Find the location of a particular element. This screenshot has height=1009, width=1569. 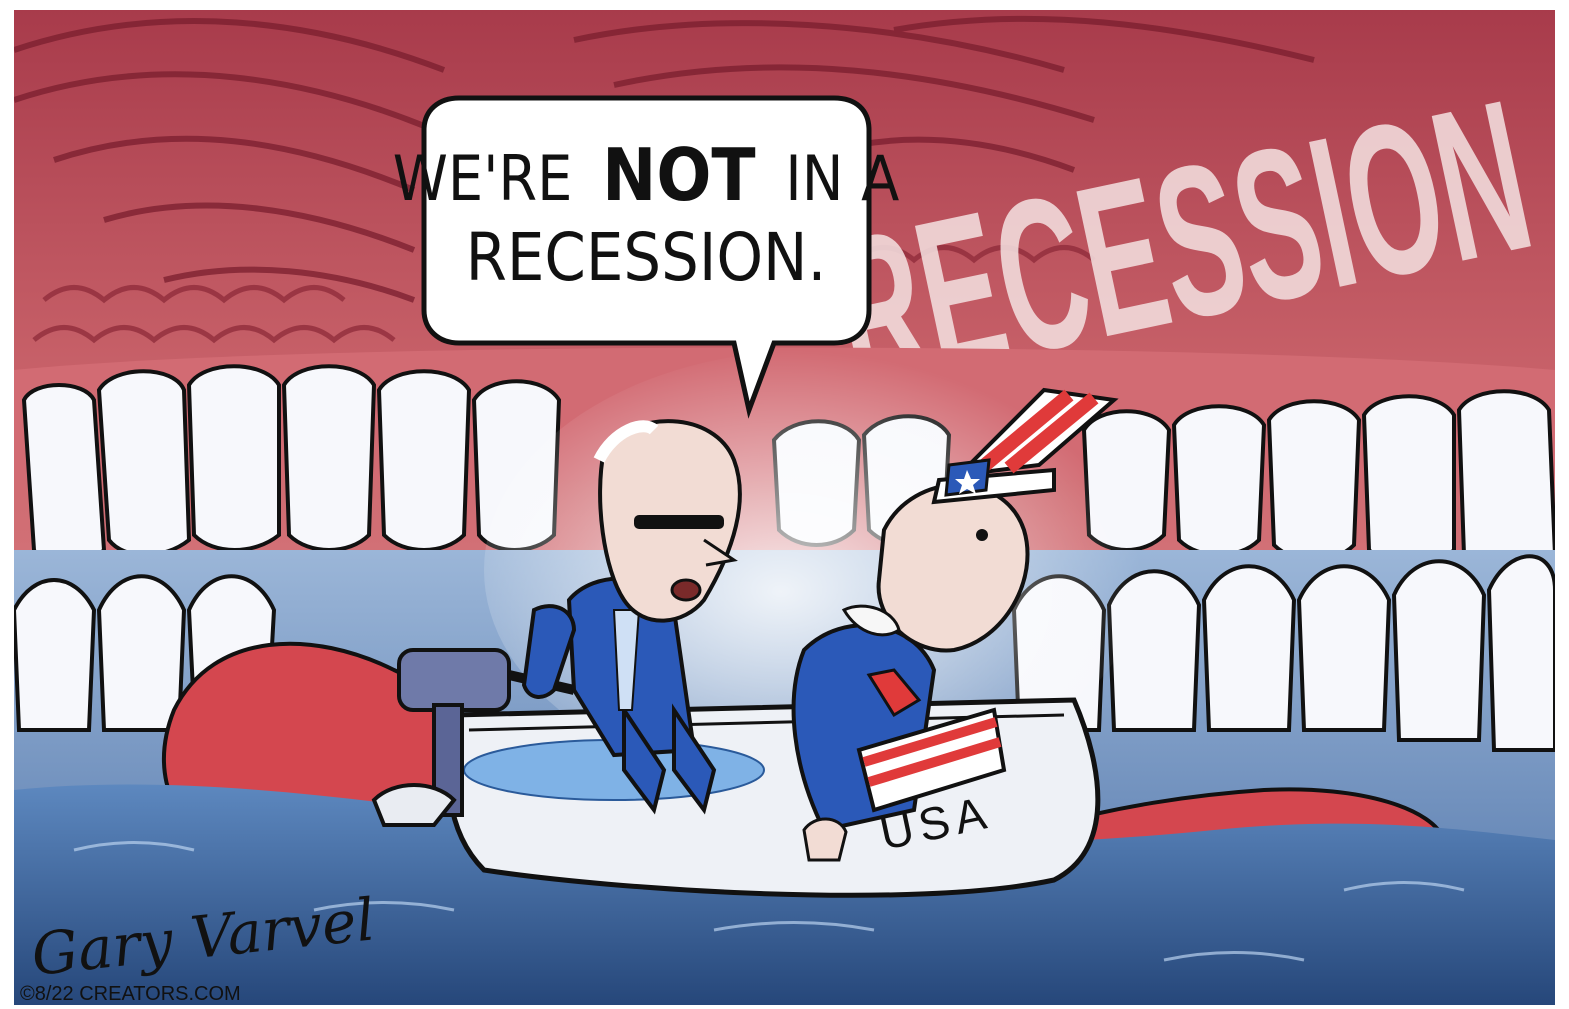

outboard-motor is located at coordinates (473, 737).